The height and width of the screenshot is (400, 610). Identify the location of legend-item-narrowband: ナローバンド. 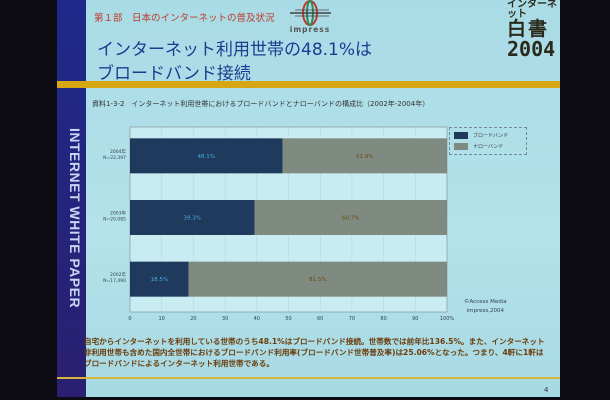
(490, 146).